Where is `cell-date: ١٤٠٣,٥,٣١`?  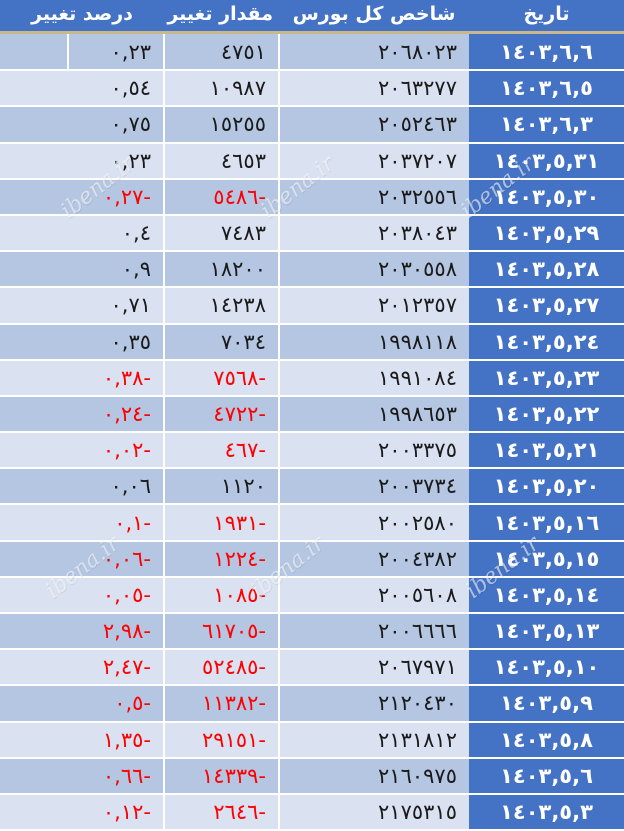
cell-date: ١٤٠٣,٥,٣١ is located at coordinates (546, 161).